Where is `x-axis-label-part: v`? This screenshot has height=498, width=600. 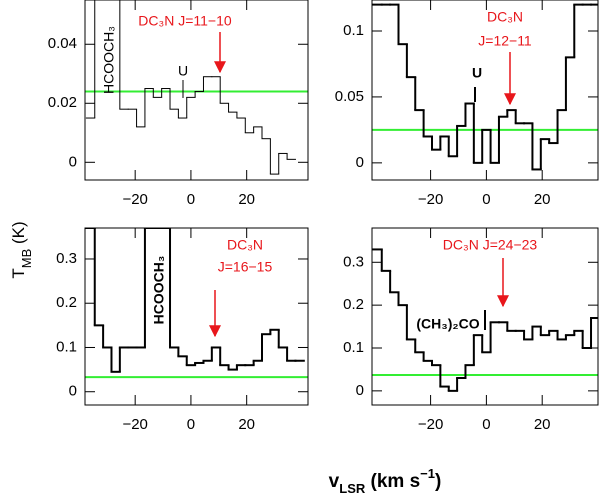
x-axis-label-part: v is located at coordinates (334, 481).